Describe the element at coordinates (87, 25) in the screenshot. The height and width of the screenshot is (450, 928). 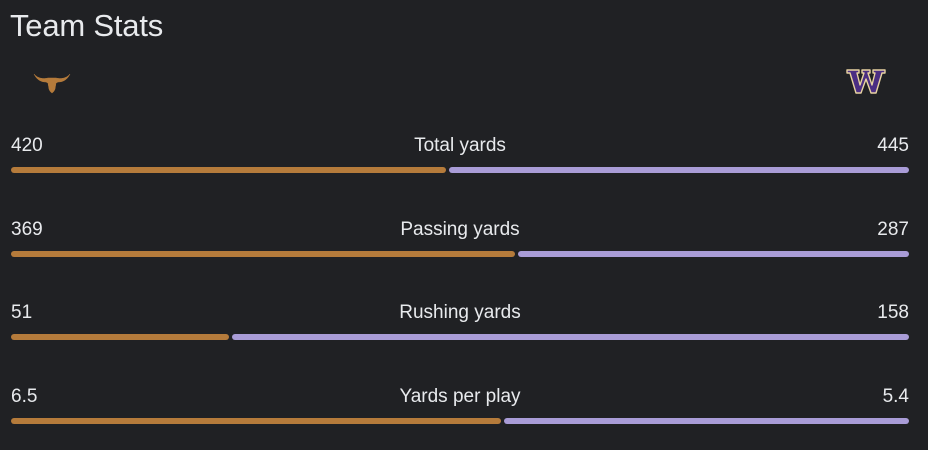
I see `page-title: Team Stats` at that location.